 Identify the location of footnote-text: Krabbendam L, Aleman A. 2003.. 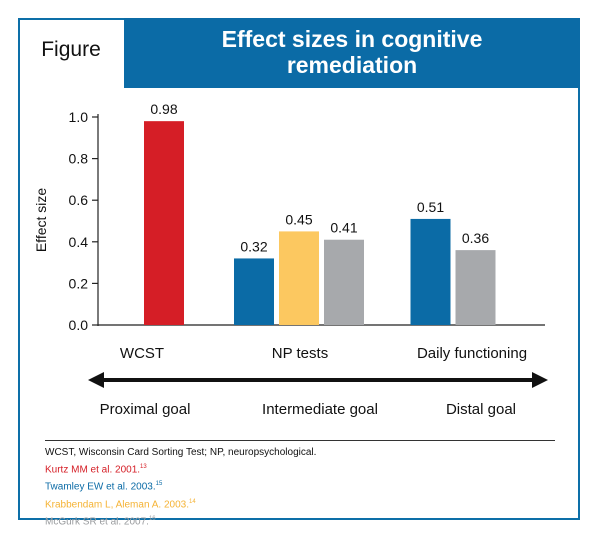
(117, 504).